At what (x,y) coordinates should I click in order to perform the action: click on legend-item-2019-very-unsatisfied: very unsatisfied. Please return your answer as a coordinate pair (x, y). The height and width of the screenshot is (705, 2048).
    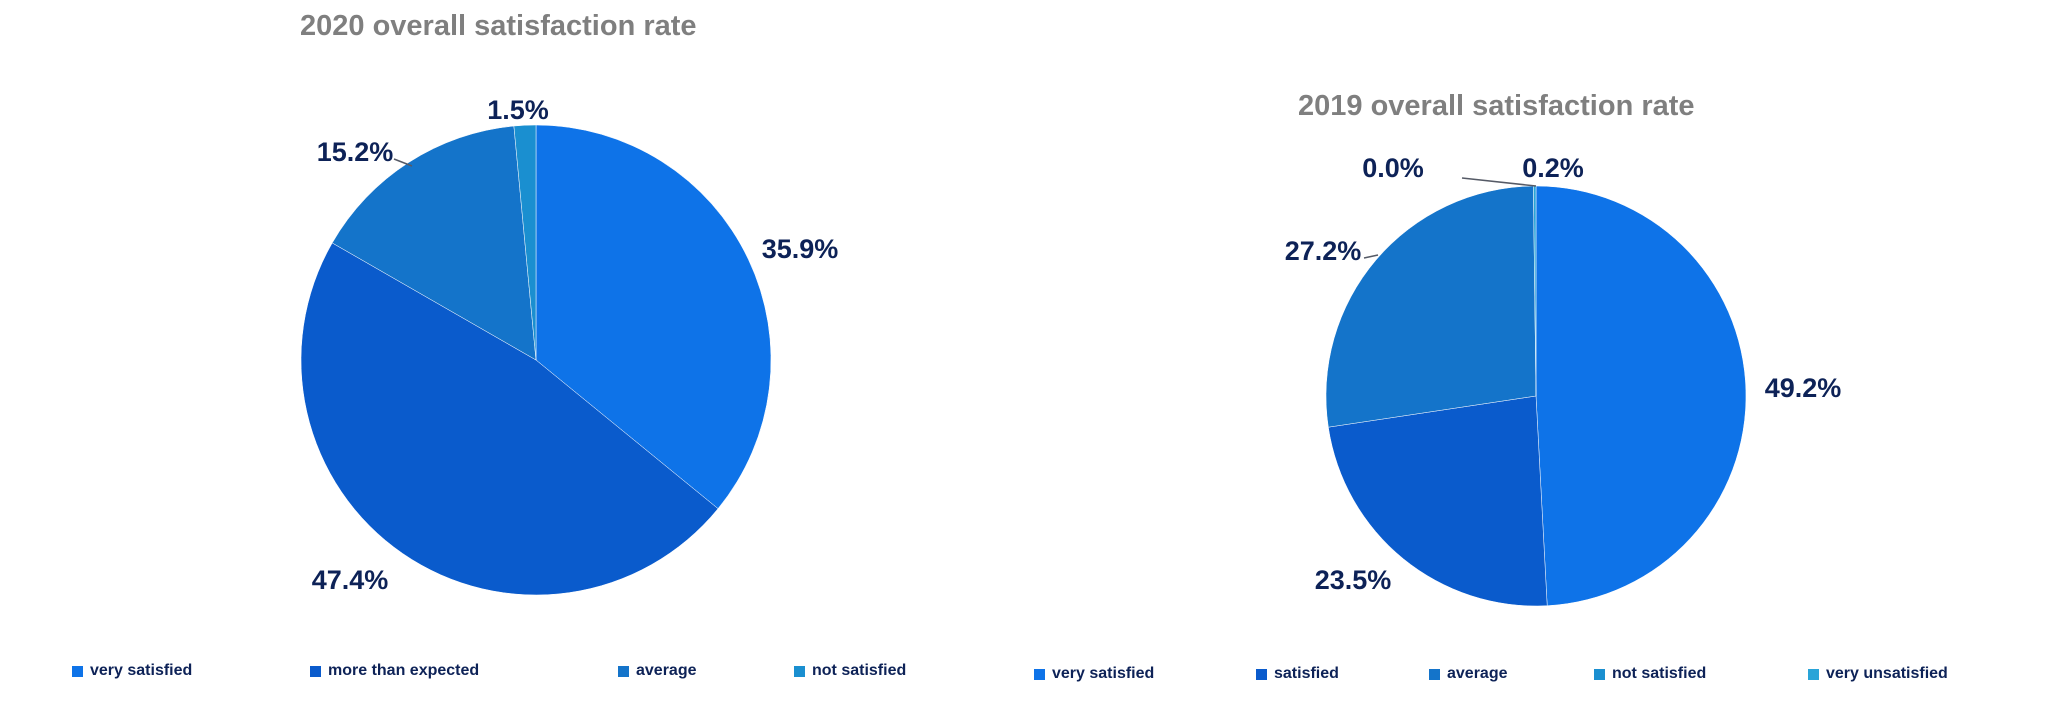
    Looking at the image, I should click on (1878, 674).